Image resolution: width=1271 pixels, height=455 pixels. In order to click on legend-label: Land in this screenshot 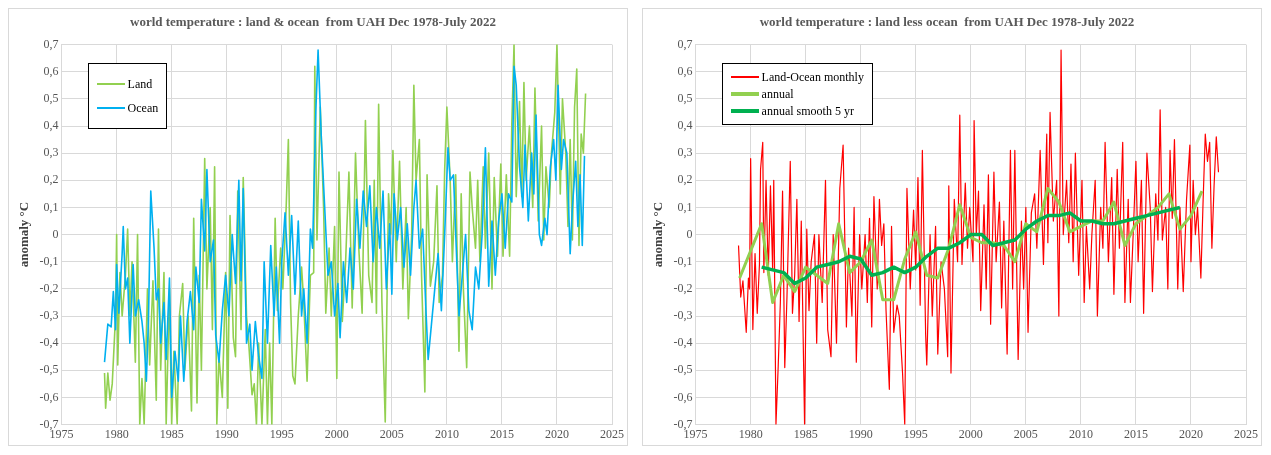, I will do `click(140, 83)`.